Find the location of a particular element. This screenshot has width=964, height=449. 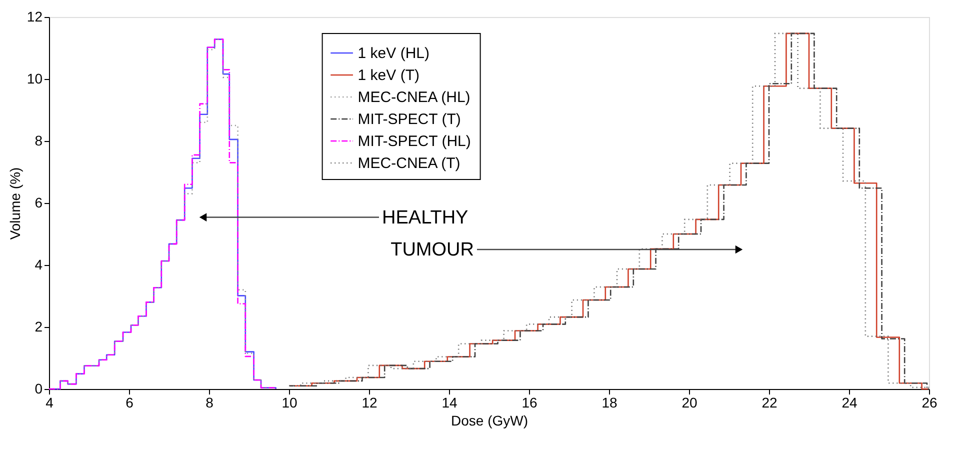

y-tick-label: 0 is located at coordinates (38, 388).